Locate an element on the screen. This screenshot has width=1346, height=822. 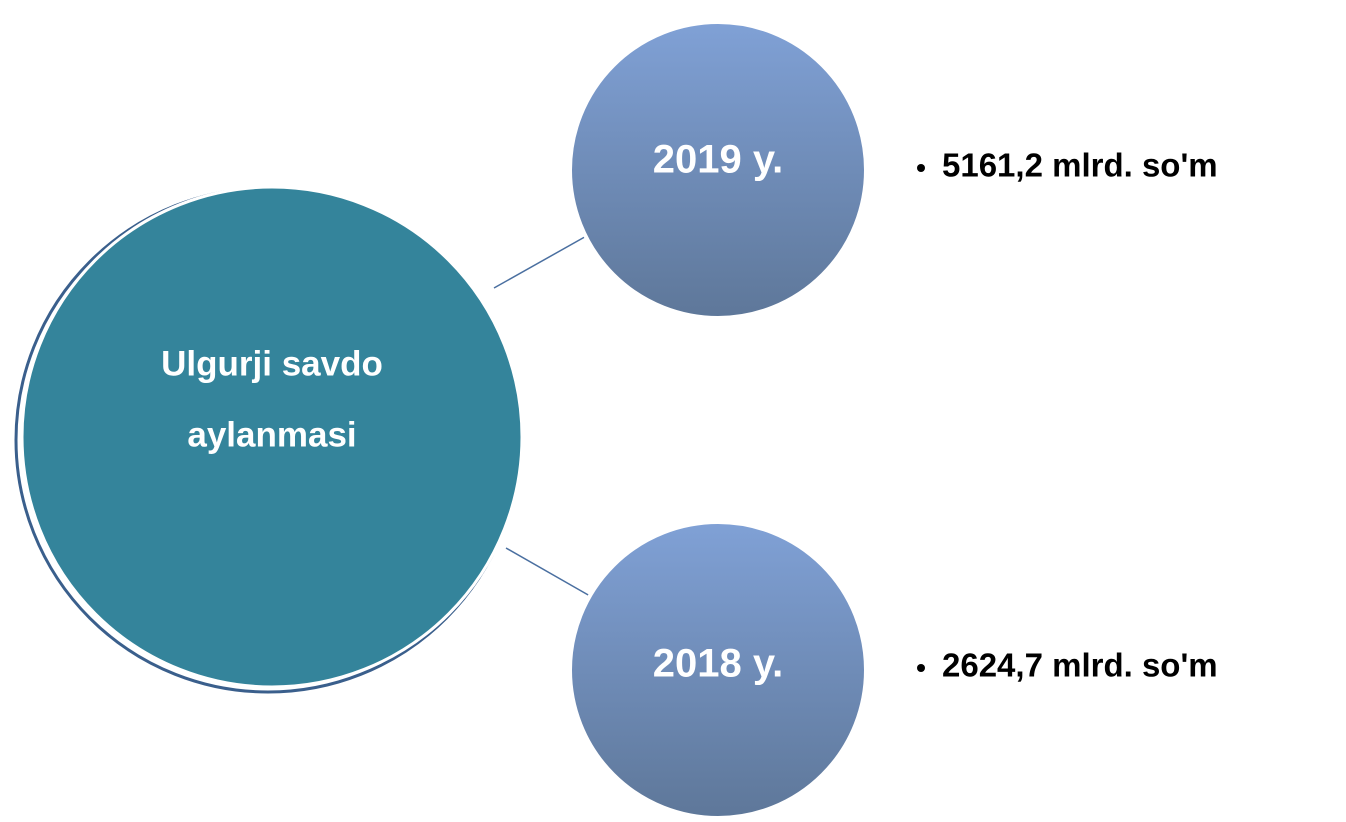
center-label: Ulgurji savdo is located at coordinates (272, 363).